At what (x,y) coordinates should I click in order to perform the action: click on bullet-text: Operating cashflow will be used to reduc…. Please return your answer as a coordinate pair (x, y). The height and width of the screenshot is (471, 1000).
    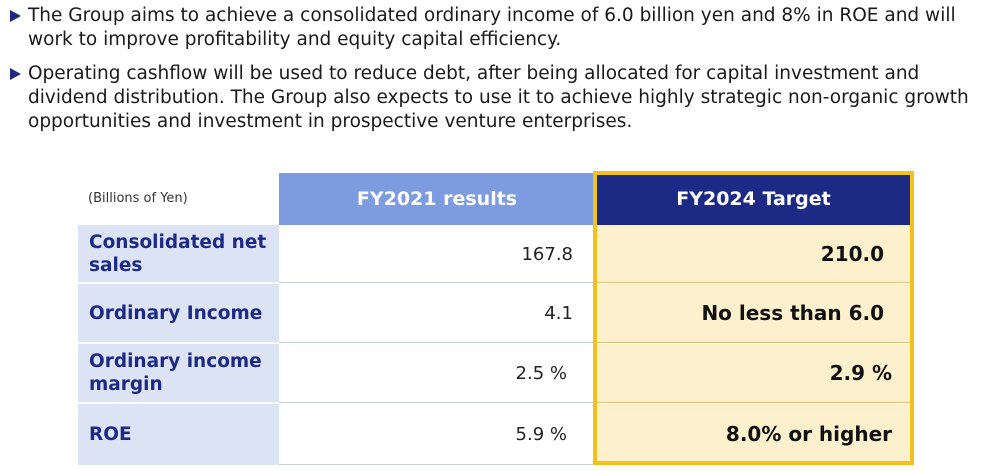
    Looking at the image, I should click on (498, 97).